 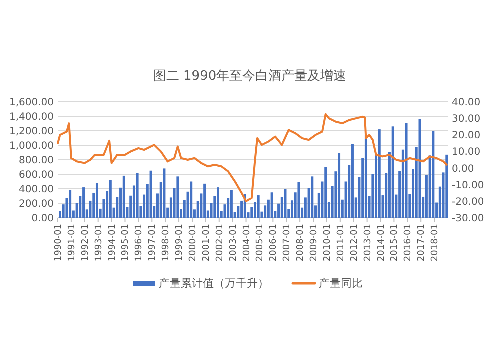 What do you see at coordinates (36, 204) in the screenshot?
I see `y-tick-label: 200.00` at bounding box center [36, 204].